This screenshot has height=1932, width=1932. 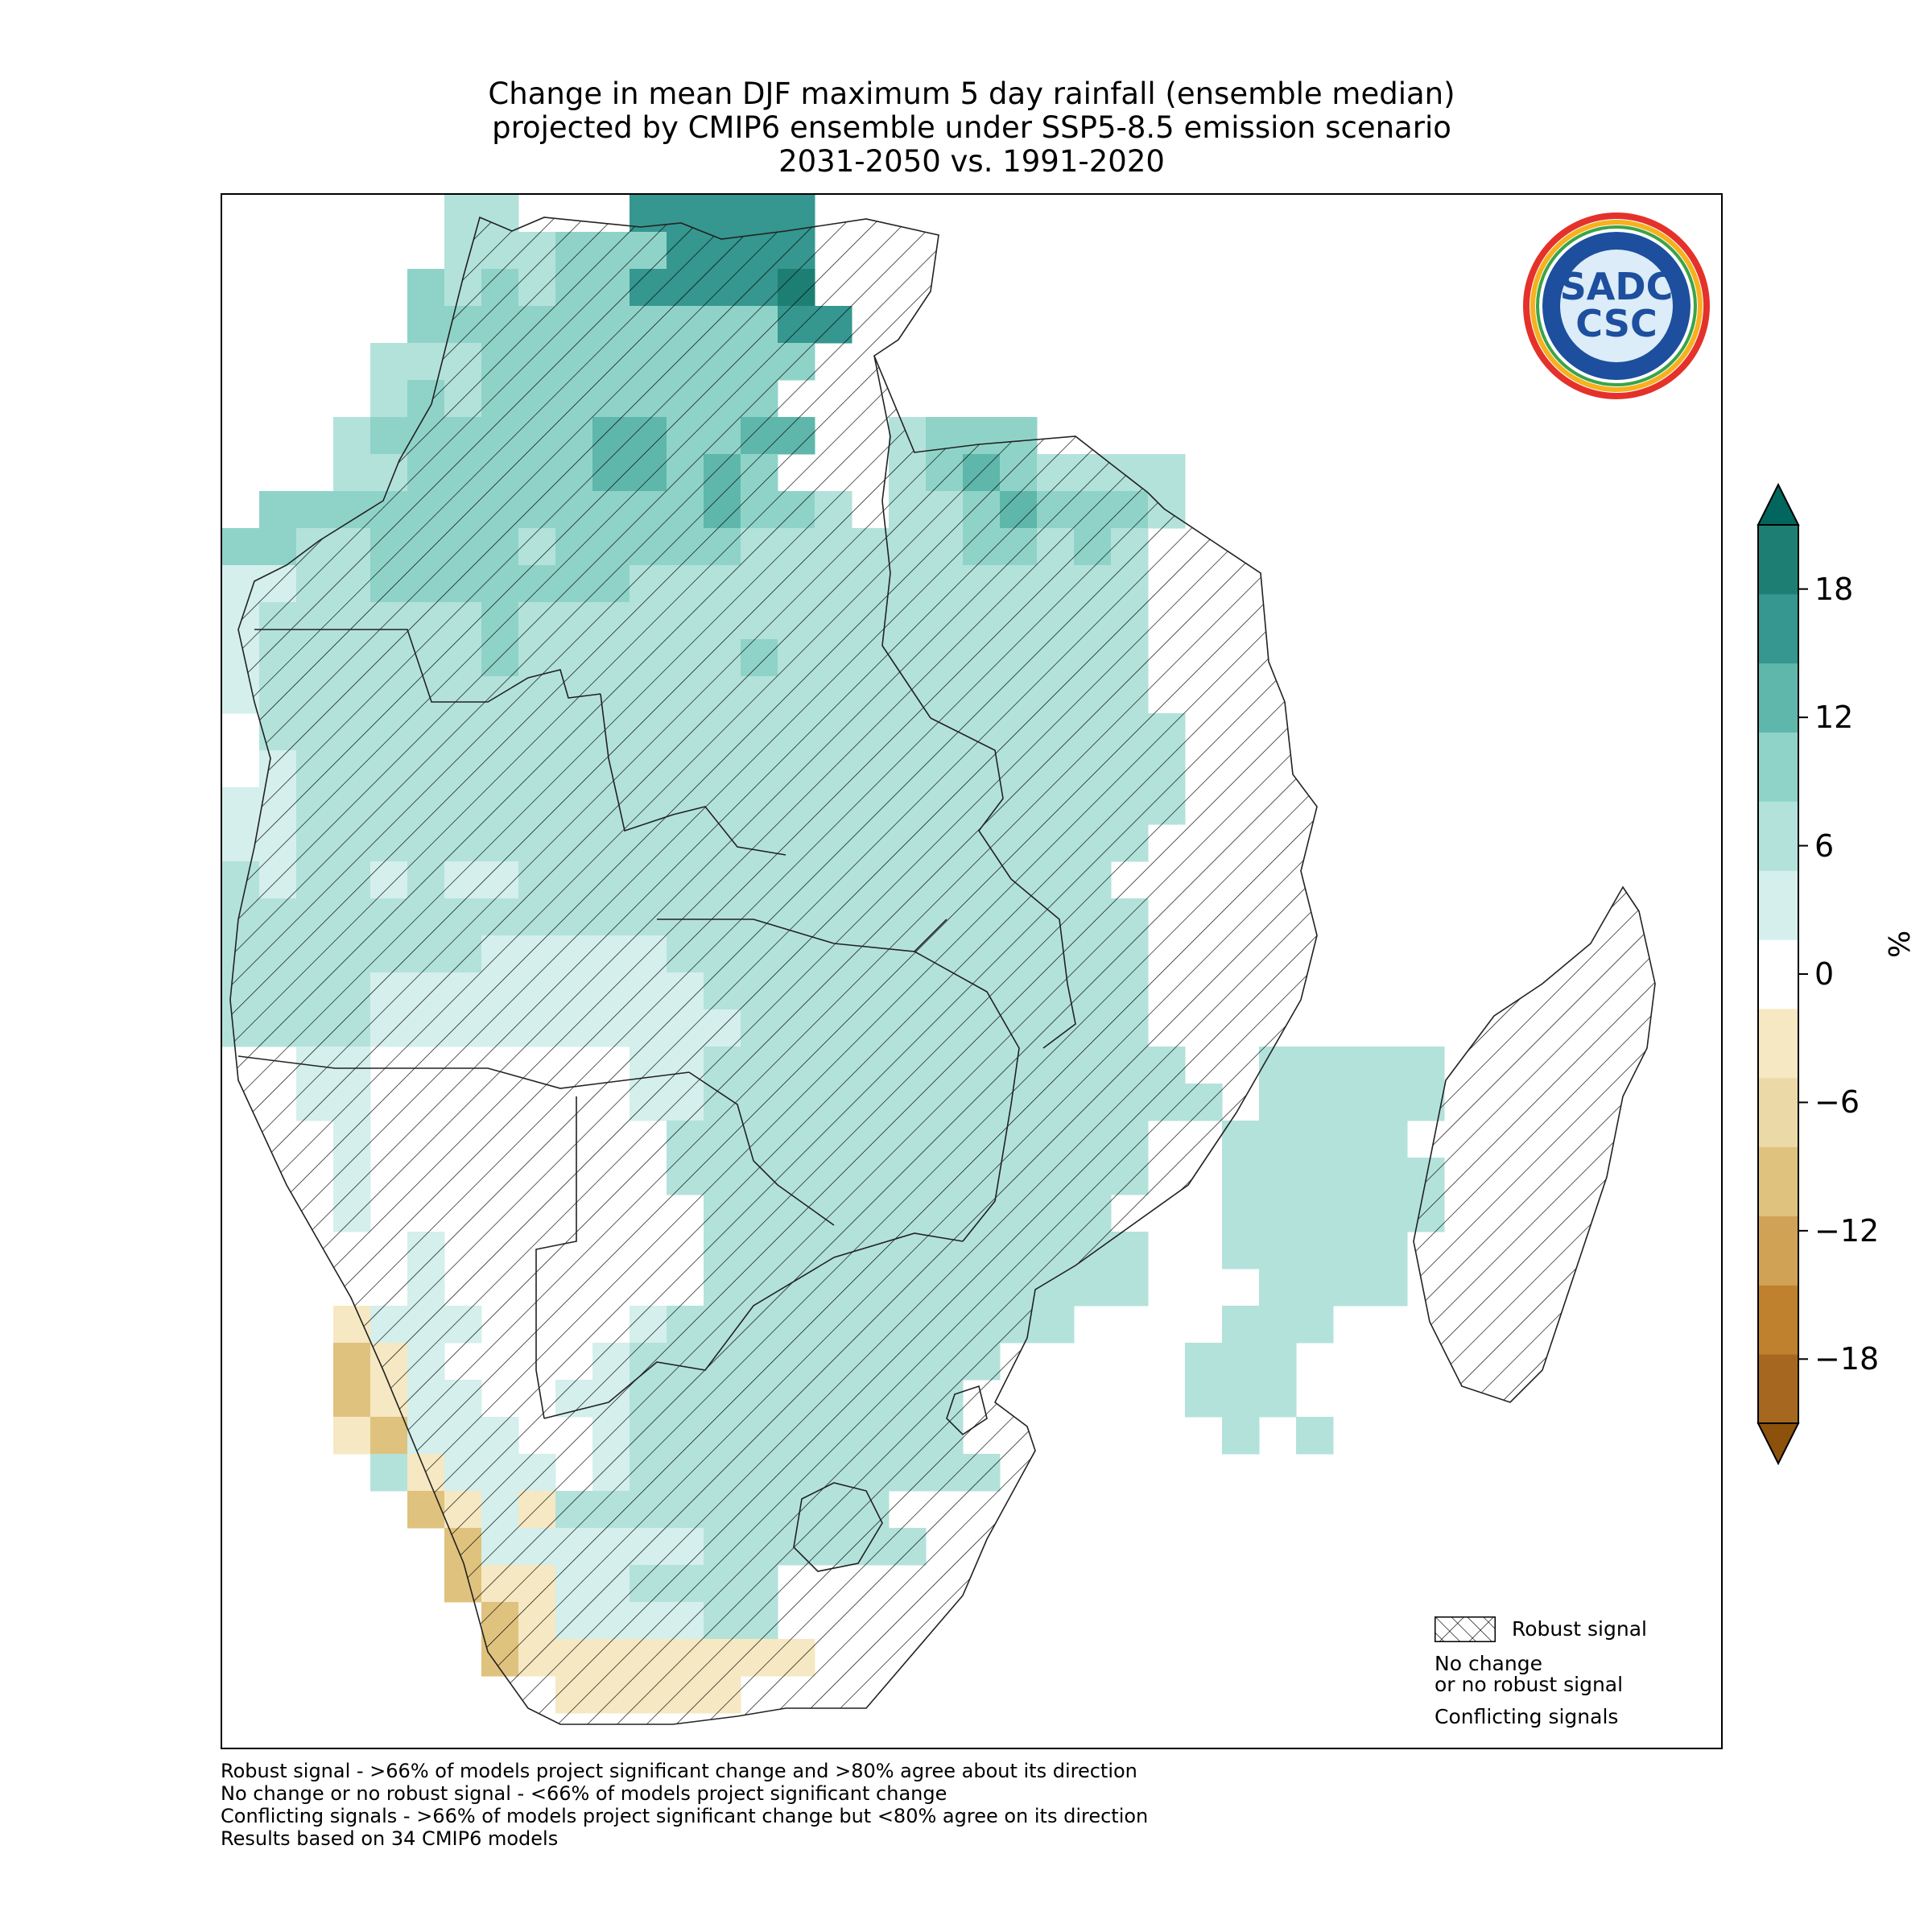 What do you see at coordinates (463, 1072) in the screenshot?
I see `border-namibia-angola` at bounding box center [463, 1072].